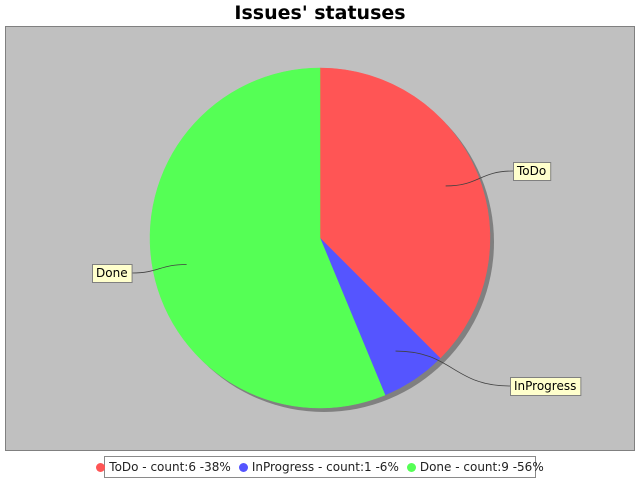  Describe the element at coordinates (325, 467) in the screenshot. I see `legend-label-inprogress: InProgress - count:1 -6%` at that location.